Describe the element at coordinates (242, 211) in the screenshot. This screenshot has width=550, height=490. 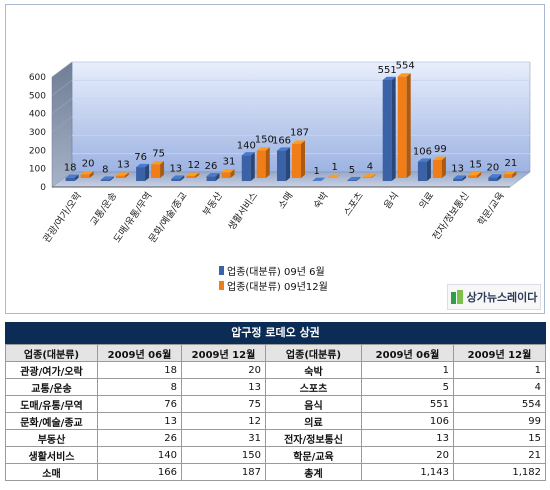
I see `x-tick-label: 생활서비스` at that location.